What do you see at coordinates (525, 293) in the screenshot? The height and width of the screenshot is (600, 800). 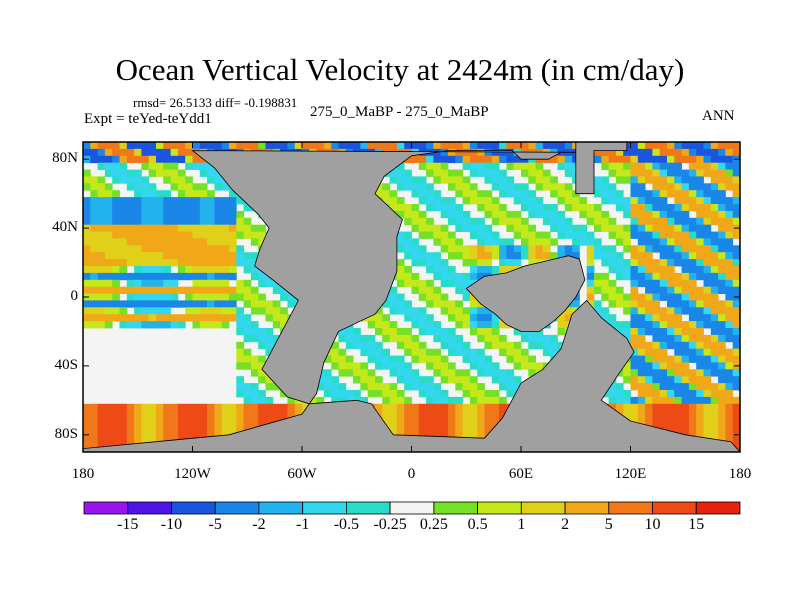 I see `land-india-africa` at bounding box center [525, 293].